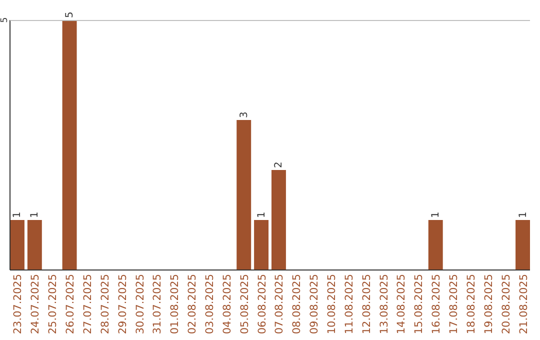  Describe the element at coordinates (314, 304) in the screenshot. I see `x-tick-label: 09.08.2025` at that location.